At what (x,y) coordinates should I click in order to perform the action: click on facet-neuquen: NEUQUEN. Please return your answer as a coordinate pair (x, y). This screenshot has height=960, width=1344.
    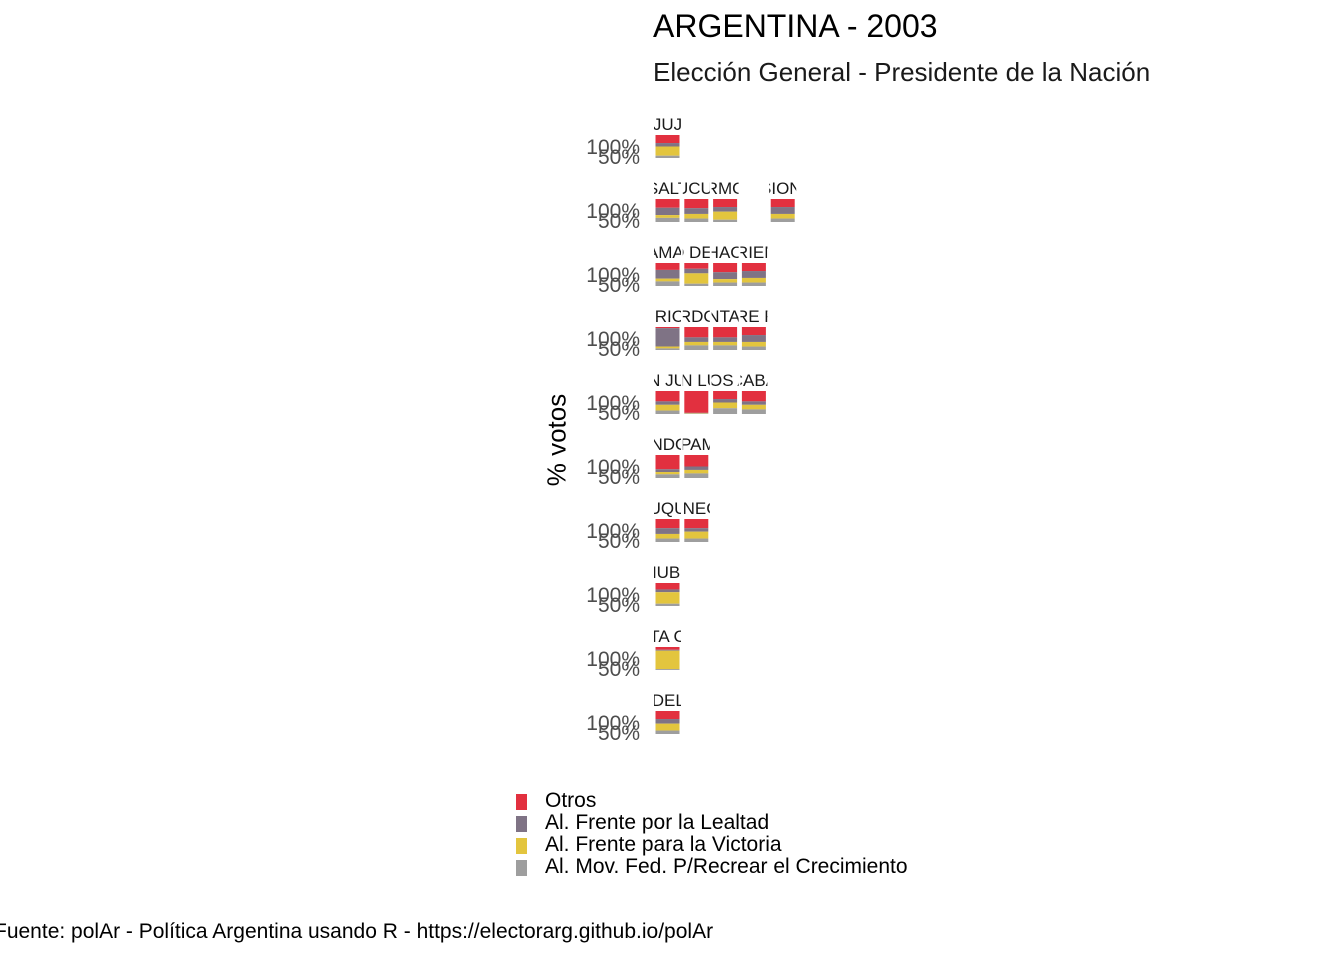
    Looking at the image, I should click on (667, 521).